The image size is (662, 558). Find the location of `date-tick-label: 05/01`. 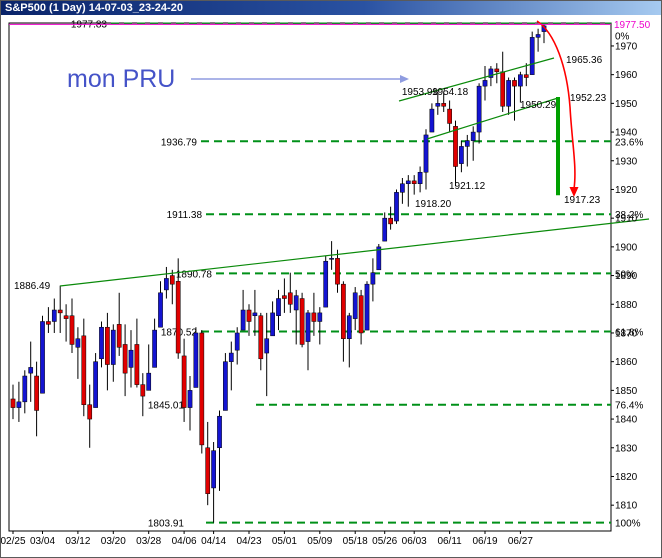

date-tick-label: 05/01 is located at coordinates (284, 541).